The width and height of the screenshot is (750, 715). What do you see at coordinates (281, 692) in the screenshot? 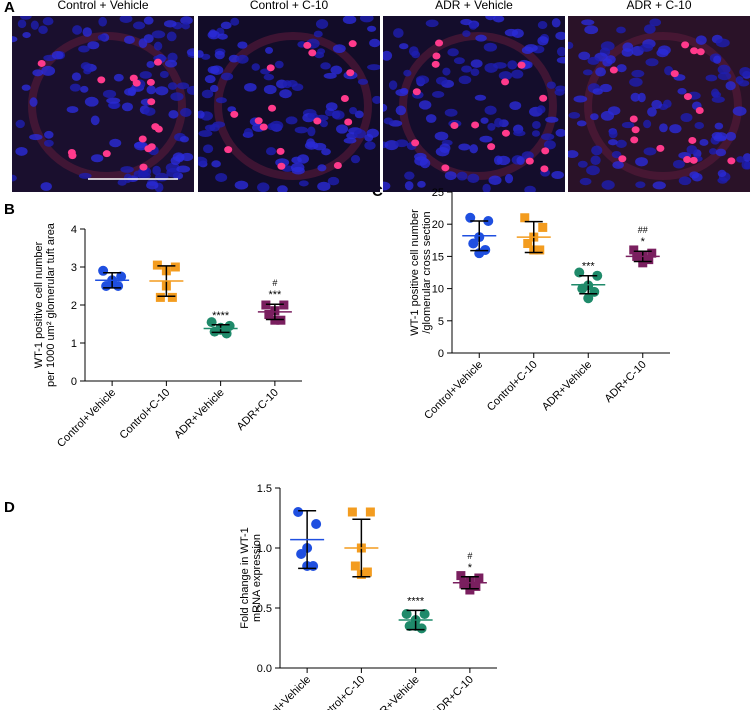
I see `x-tick-label: Control+Vehicle` at bounding box center [281, 692].